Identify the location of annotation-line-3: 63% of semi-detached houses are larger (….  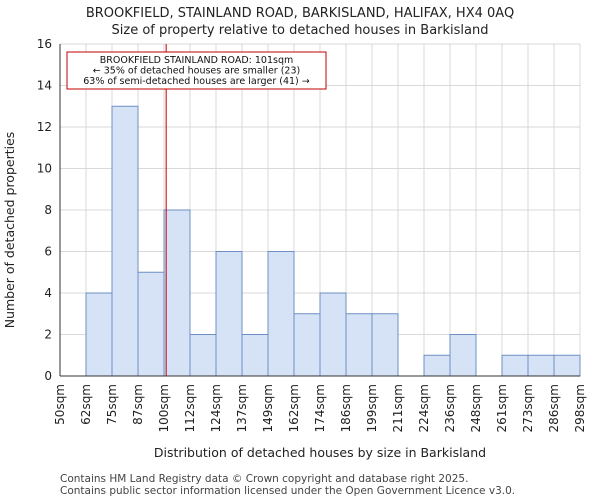
(196, 81).